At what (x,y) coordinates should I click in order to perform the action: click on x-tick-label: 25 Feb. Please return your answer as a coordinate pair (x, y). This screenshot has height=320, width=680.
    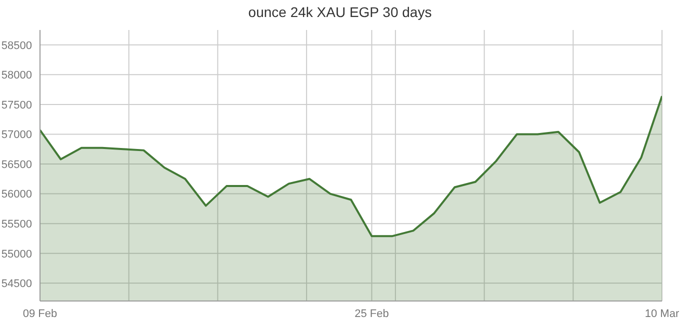
    Looking at the image, I should click on (371, 314).